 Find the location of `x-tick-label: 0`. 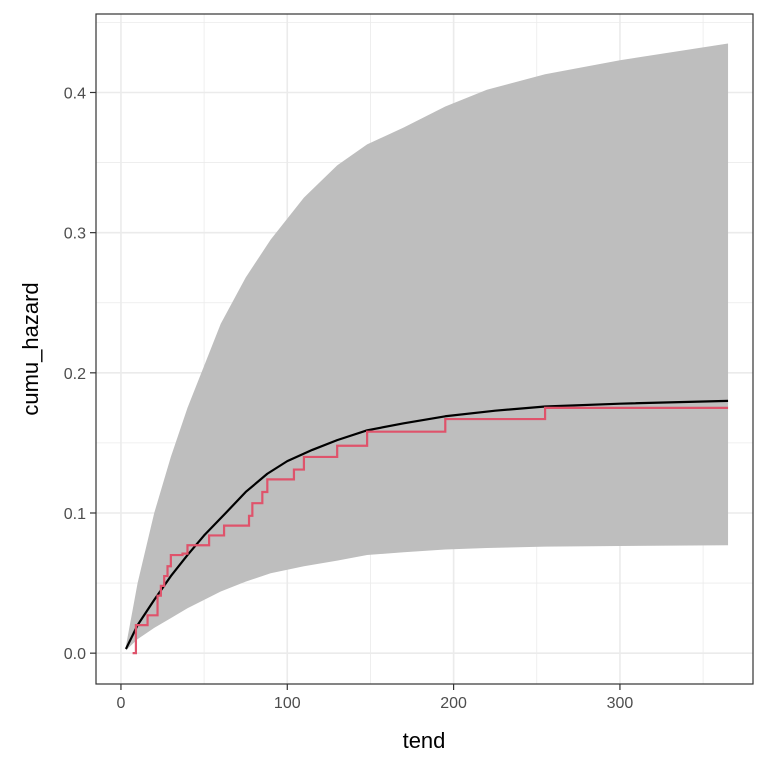

x-tick-label: 0 is located at coordinates (120, 703).